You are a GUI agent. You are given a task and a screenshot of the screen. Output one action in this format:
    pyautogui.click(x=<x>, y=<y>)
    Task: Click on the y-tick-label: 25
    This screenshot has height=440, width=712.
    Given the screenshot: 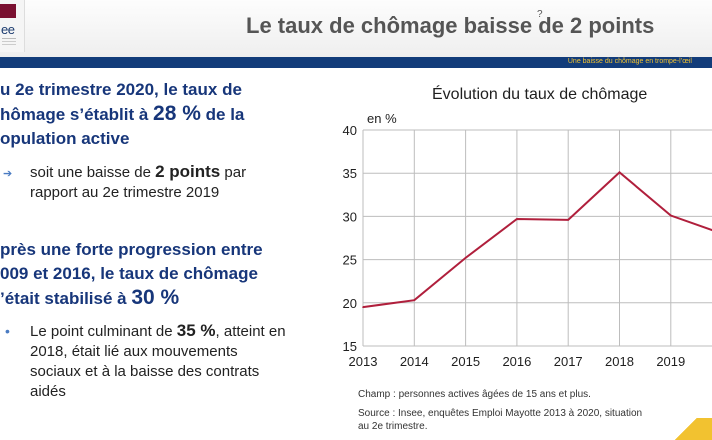 What is the action you would take?
    pyautogui.click(x=350, y=260)
    